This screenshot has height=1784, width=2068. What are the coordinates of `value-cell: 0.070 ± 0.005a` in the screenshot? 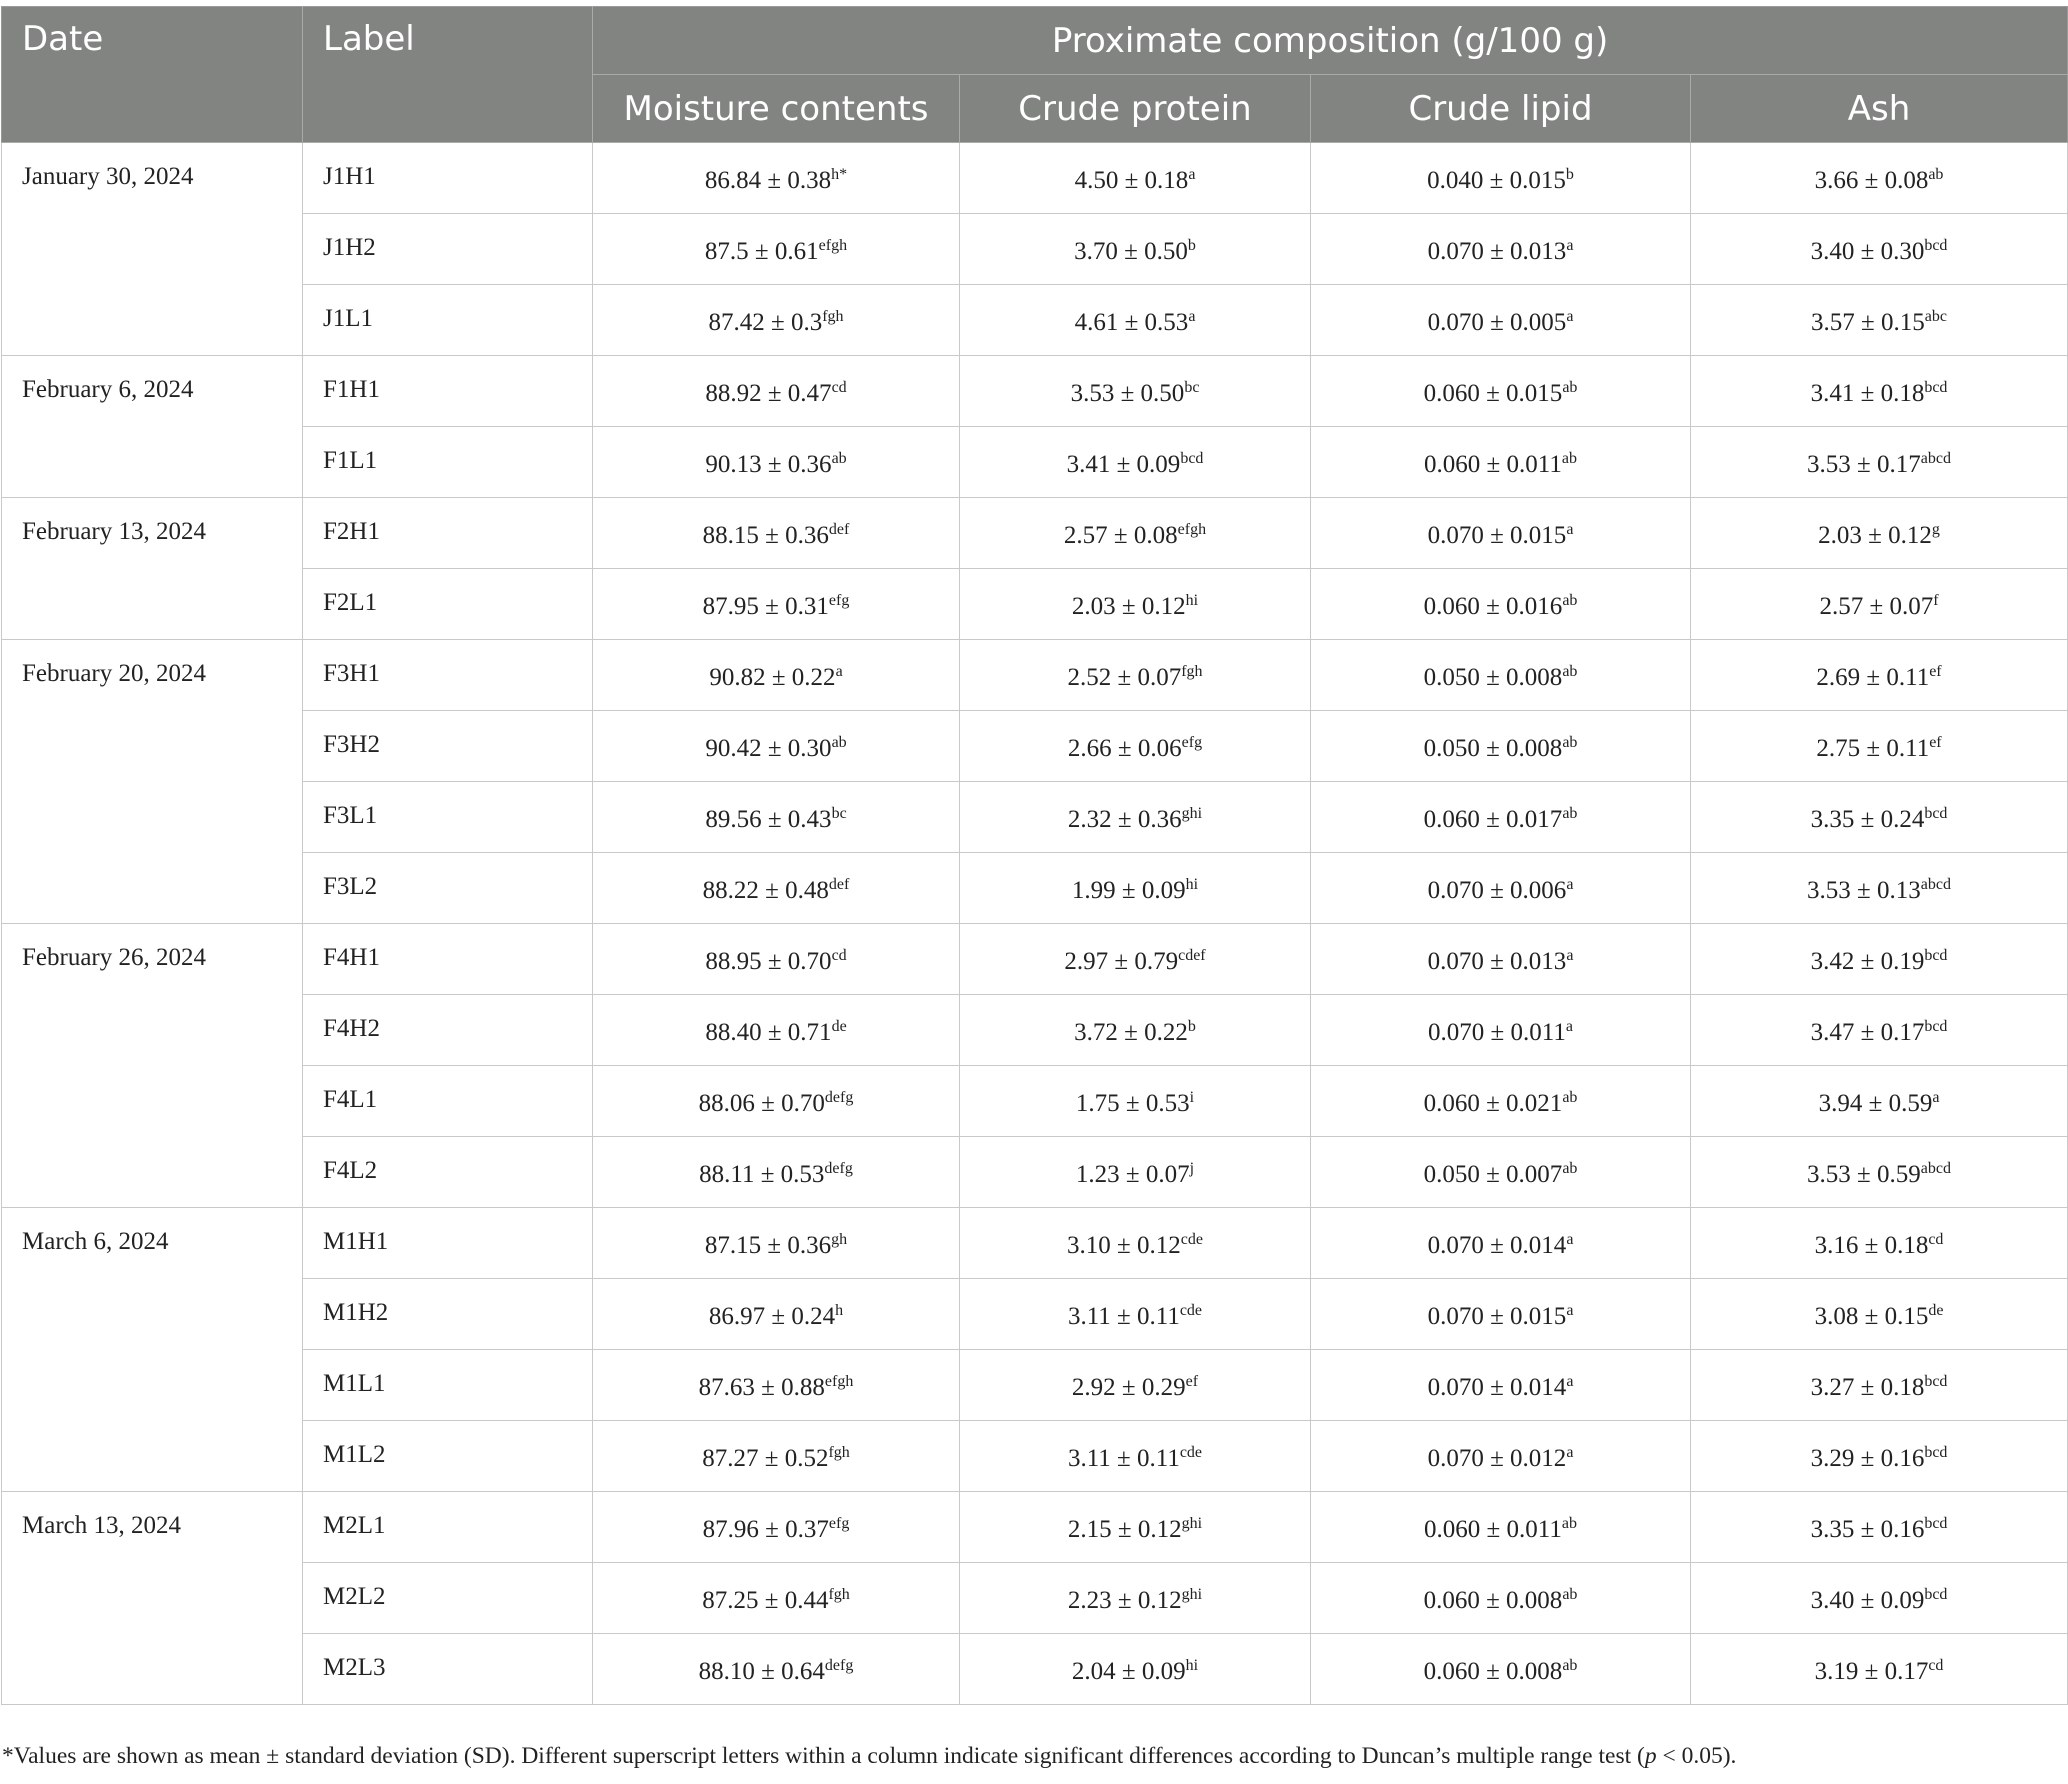 It's located at (1500, 320).